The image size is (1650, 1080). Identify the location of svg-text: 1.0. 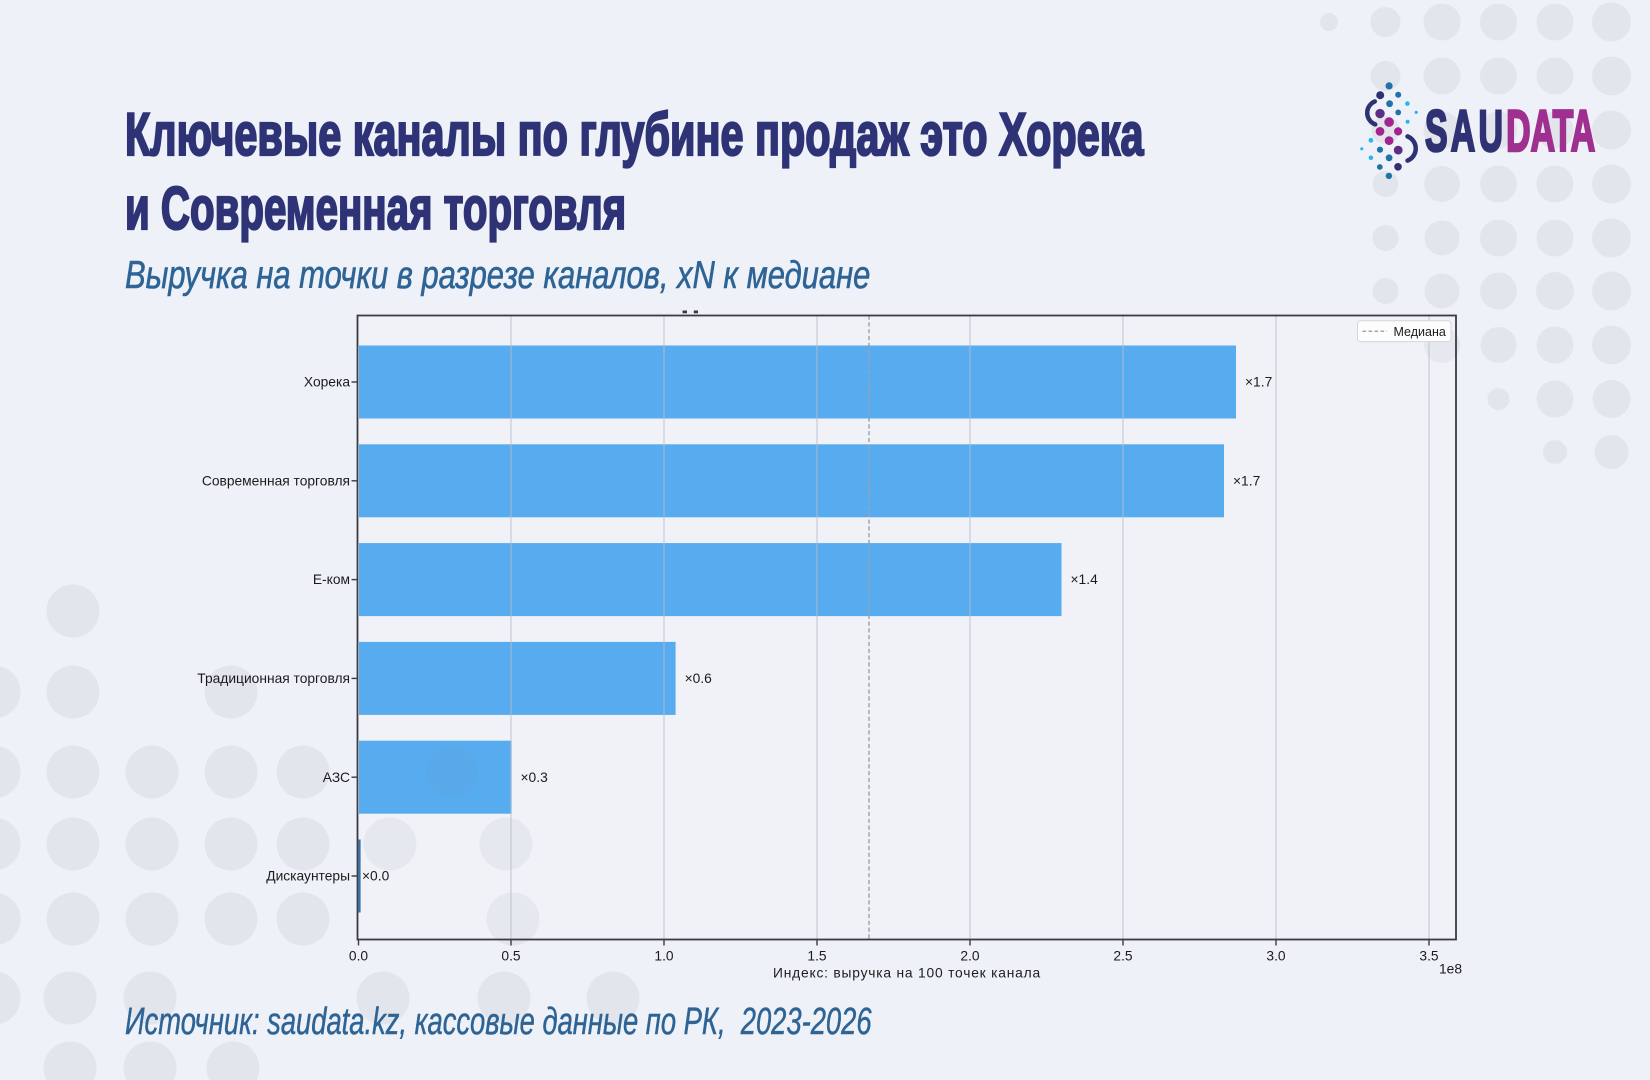
(664, 956).